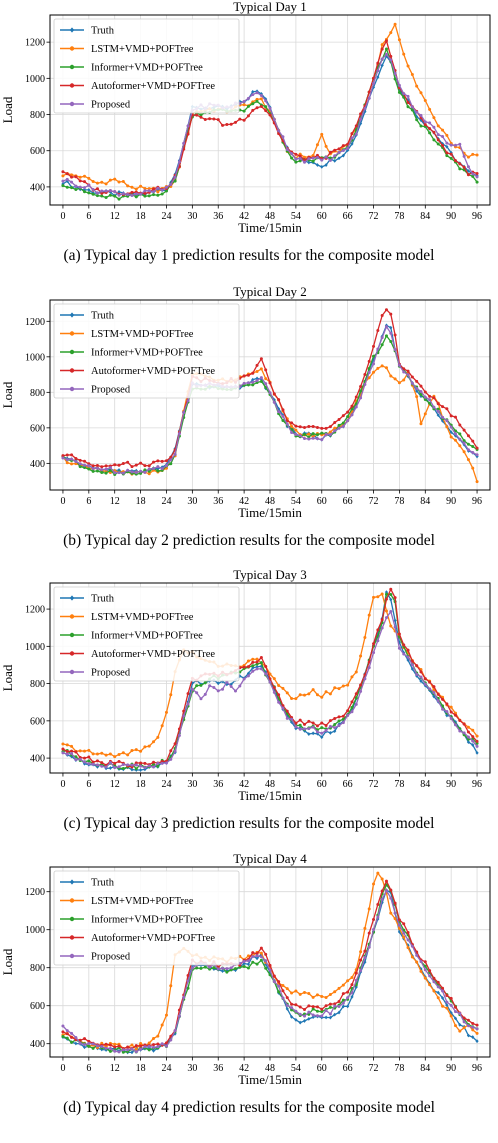 The image size is (498, 1143). Describe the element at coordinates (35, 647) in the screenshot. I see `y-tick-label: 1000` at that location.